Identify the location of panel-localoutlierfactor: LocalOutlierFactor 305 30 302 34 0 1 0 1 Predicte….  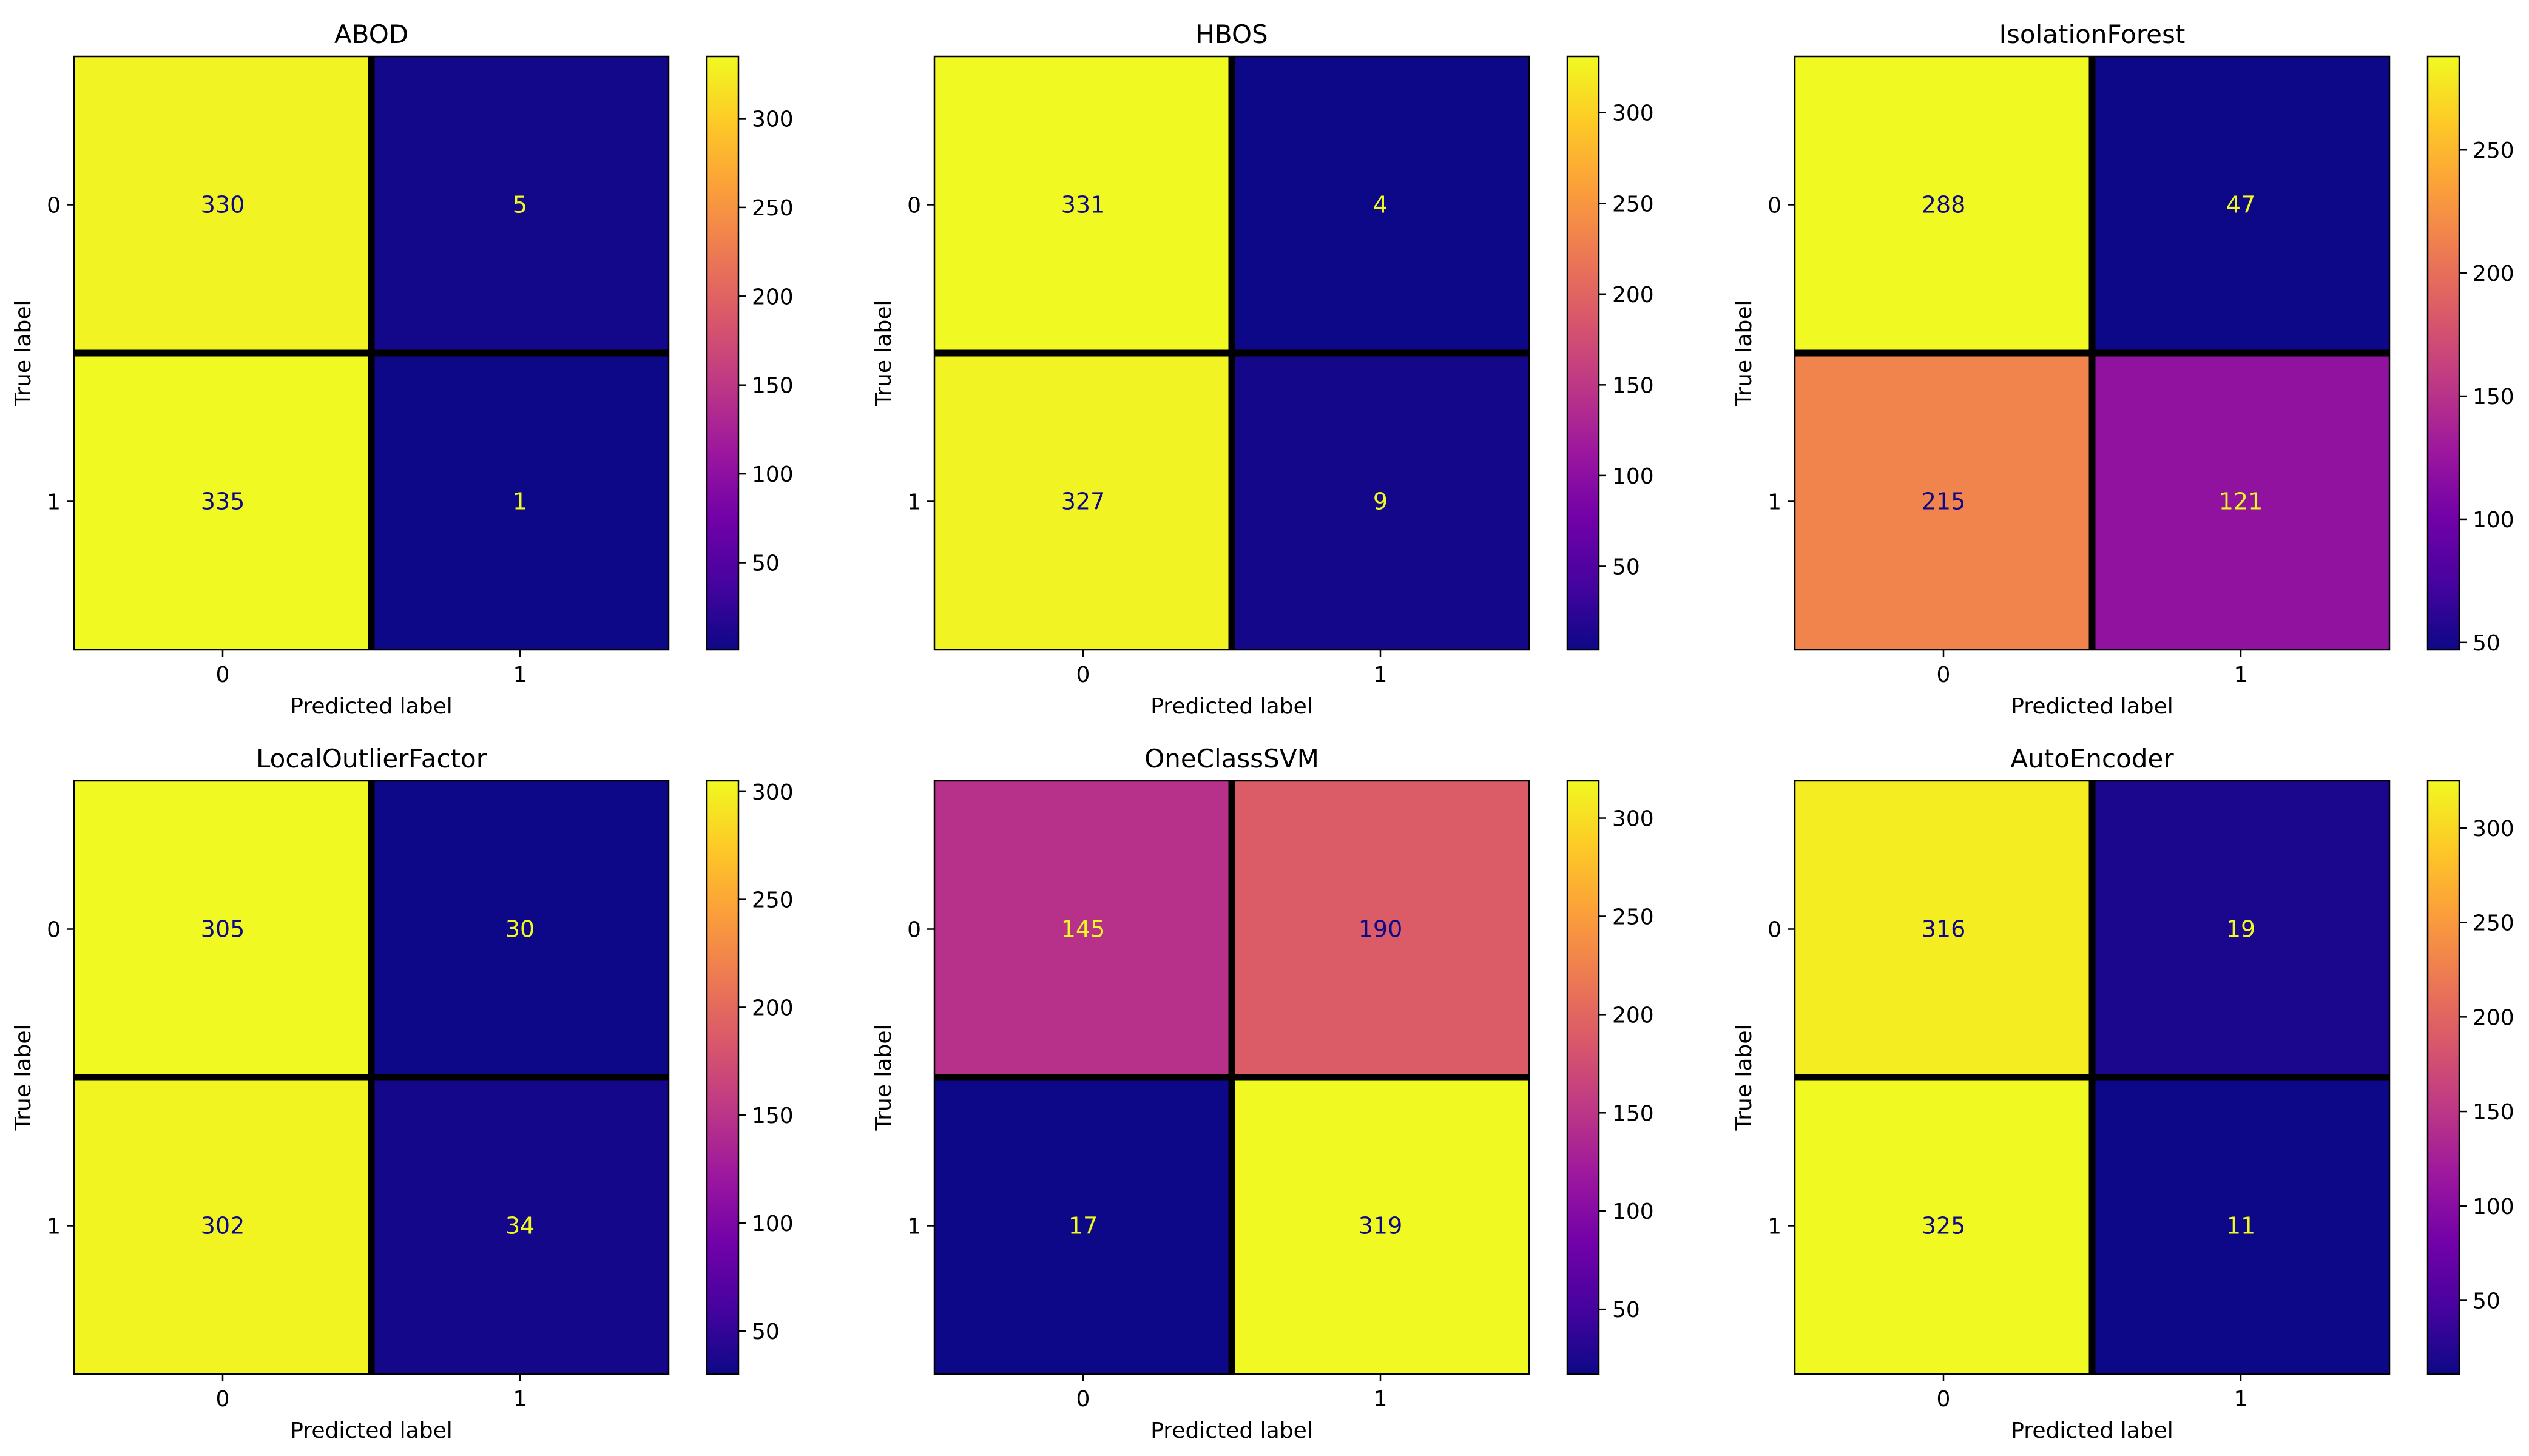
(402, 1093).